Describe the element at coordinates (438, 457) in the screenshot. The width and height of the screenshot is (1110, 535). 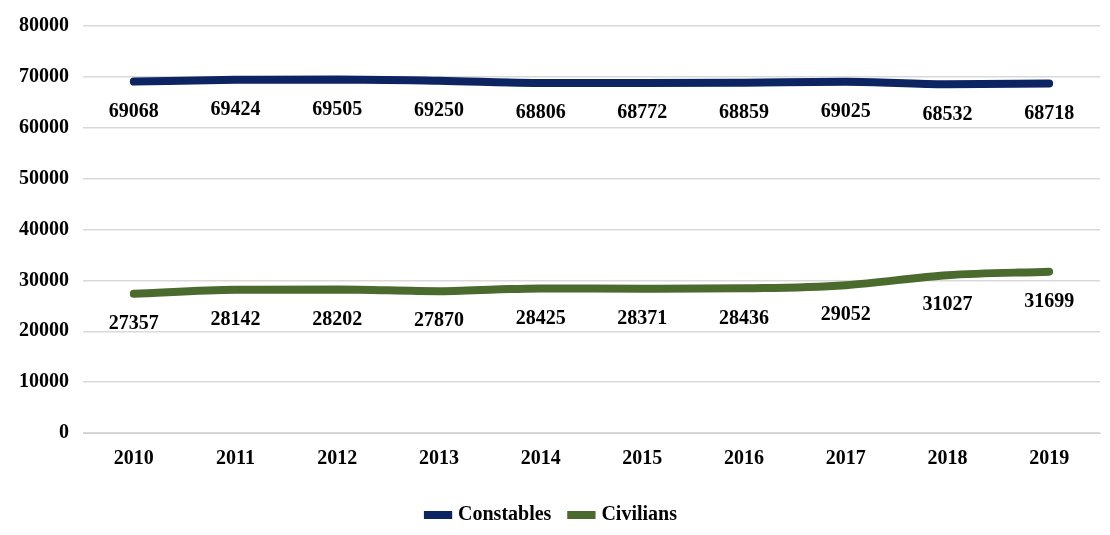
I see `x-tick-label: 2013` at that location.